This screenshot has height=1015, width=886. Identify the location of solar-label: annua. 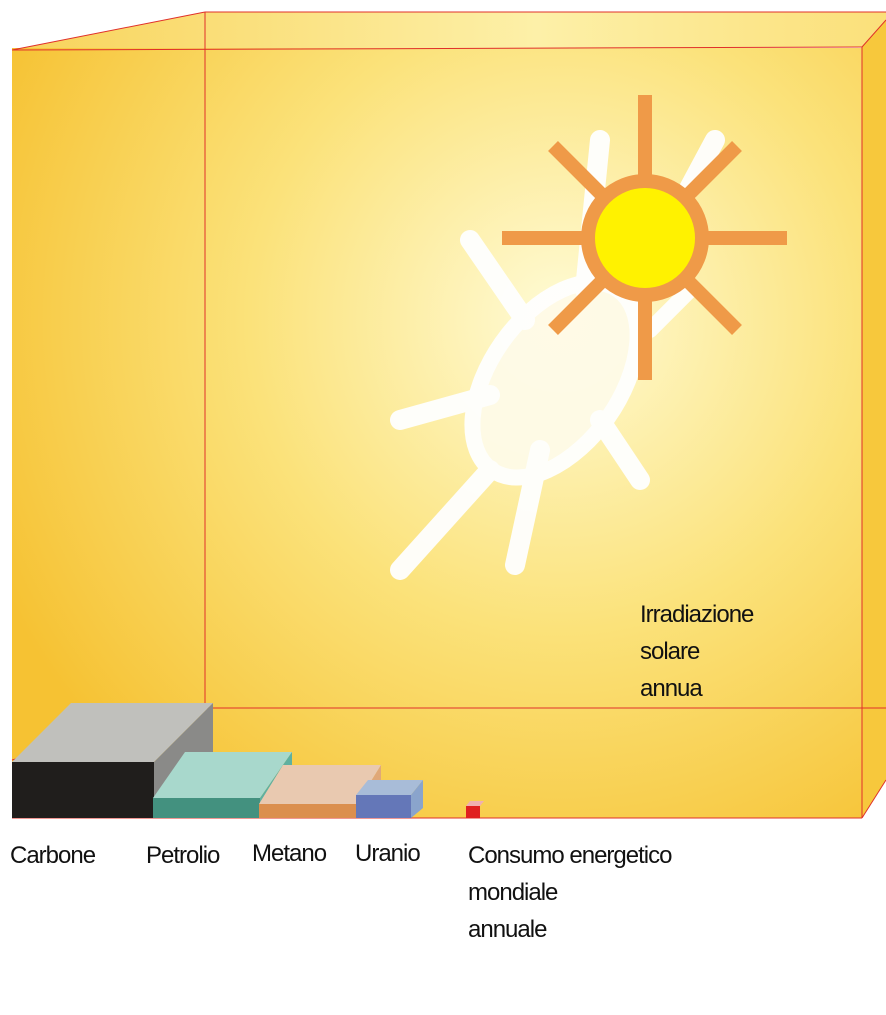
(671, 688).